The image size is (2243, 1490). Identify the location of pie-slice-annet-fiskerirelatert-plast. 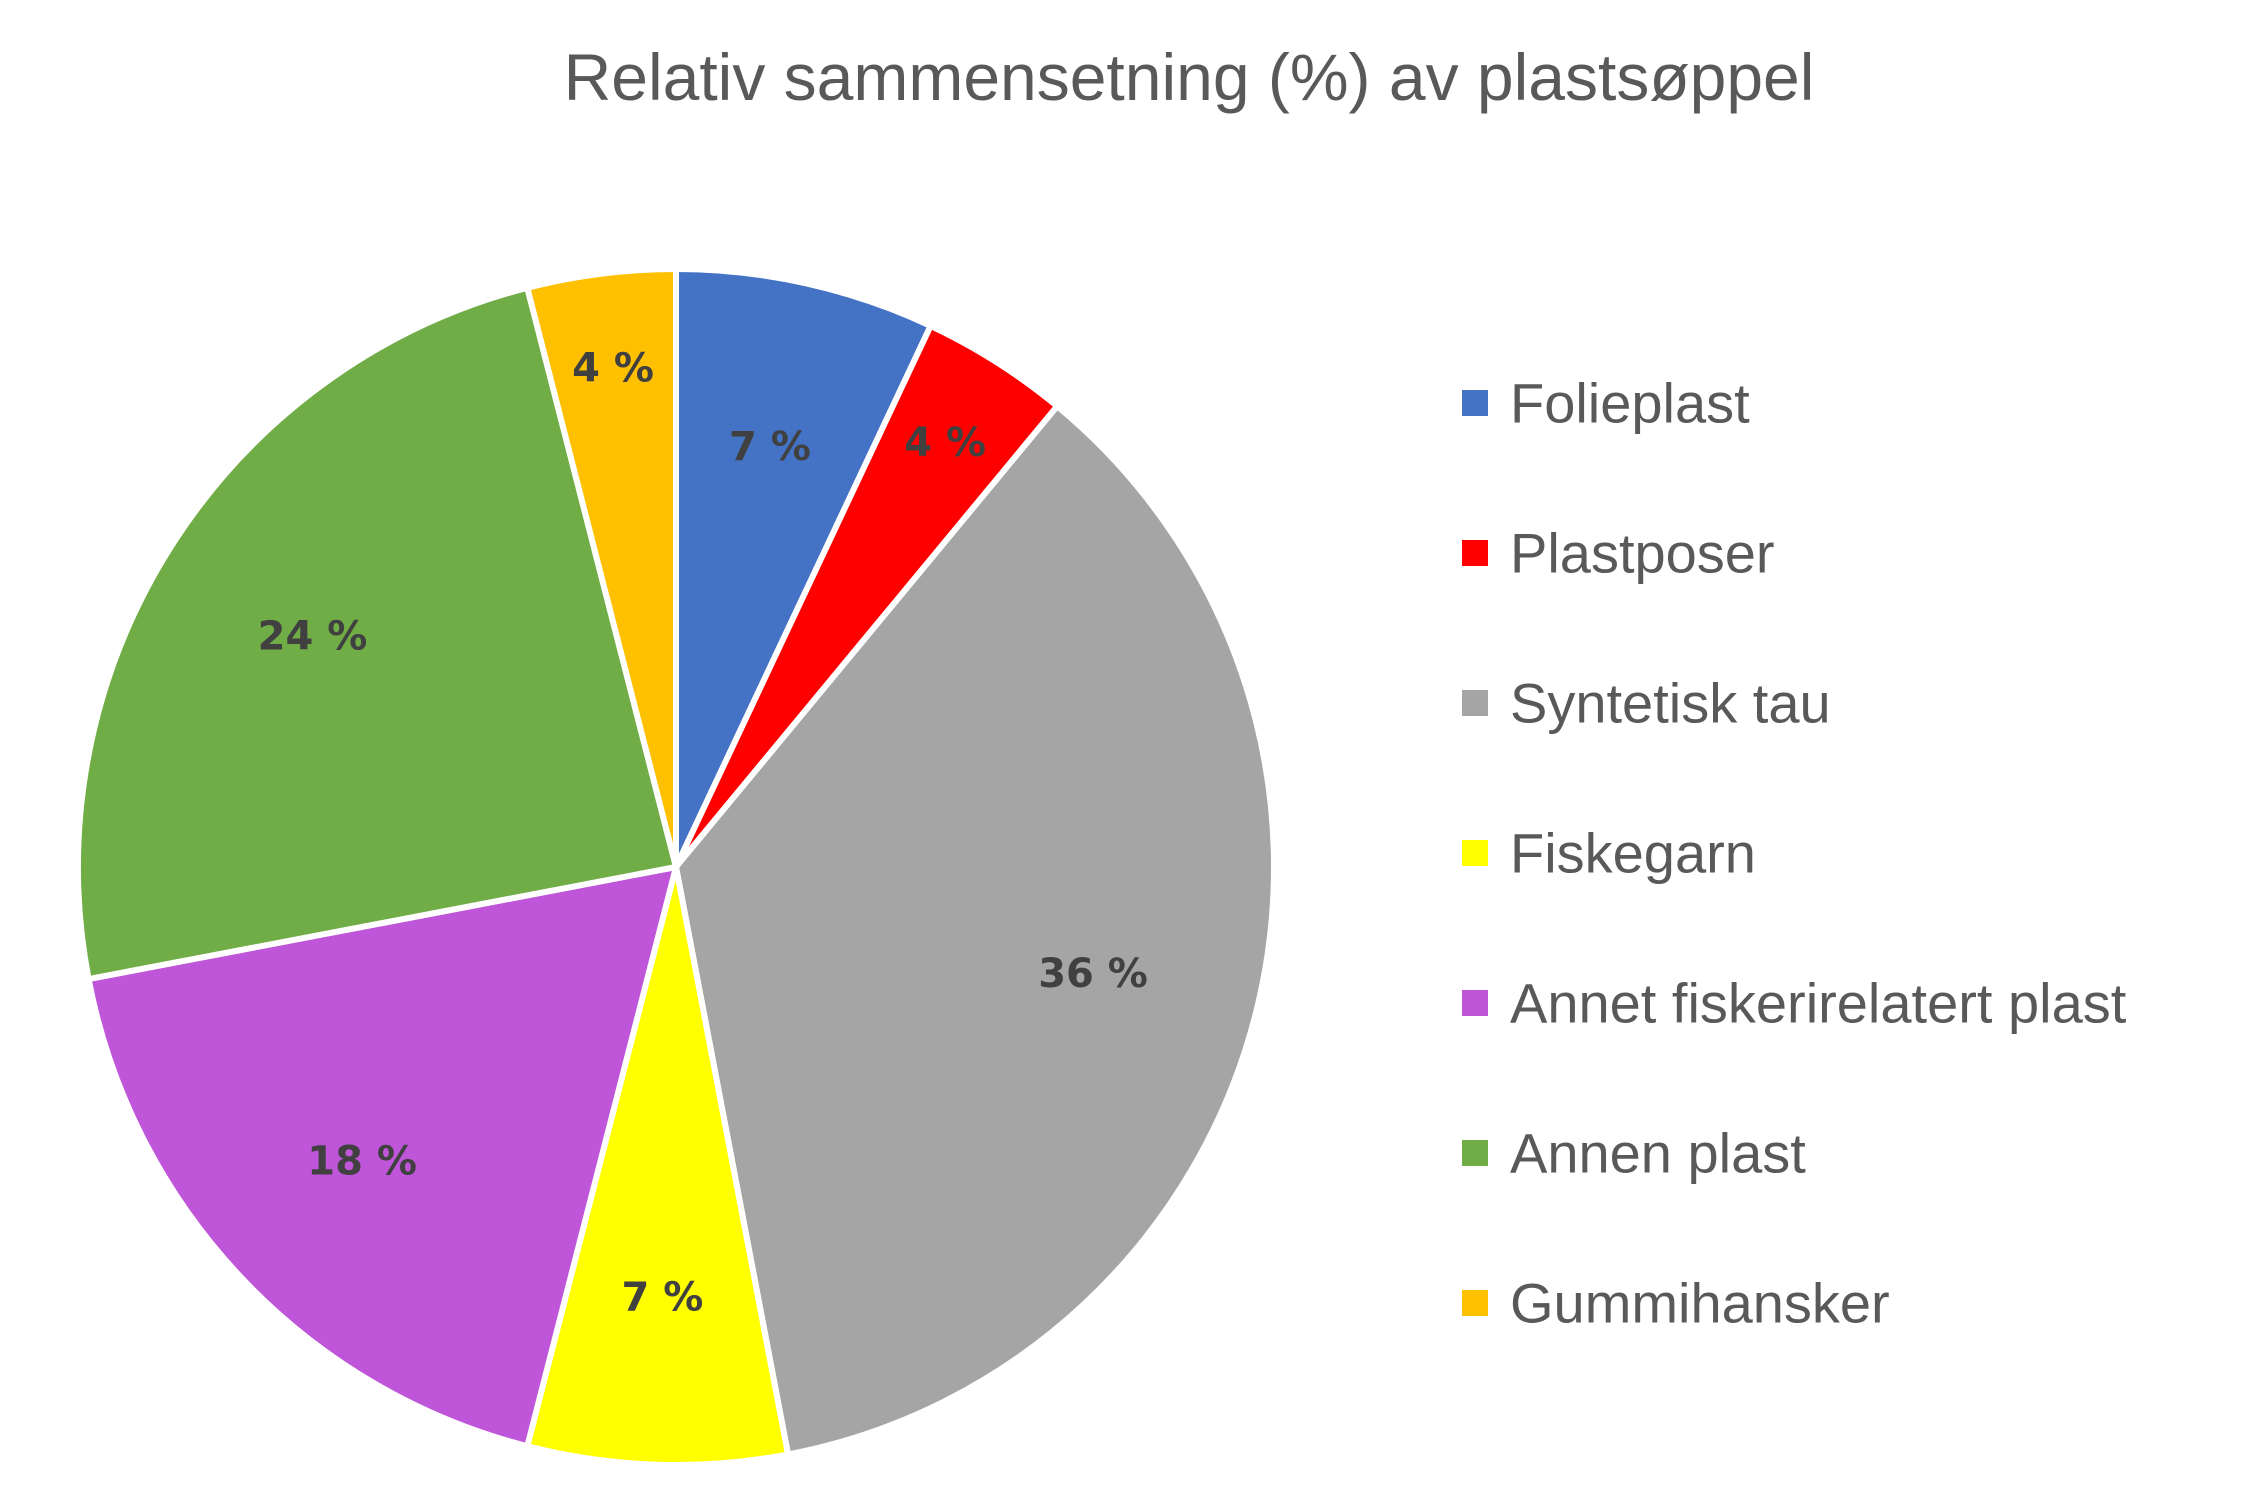
(382, 1157).